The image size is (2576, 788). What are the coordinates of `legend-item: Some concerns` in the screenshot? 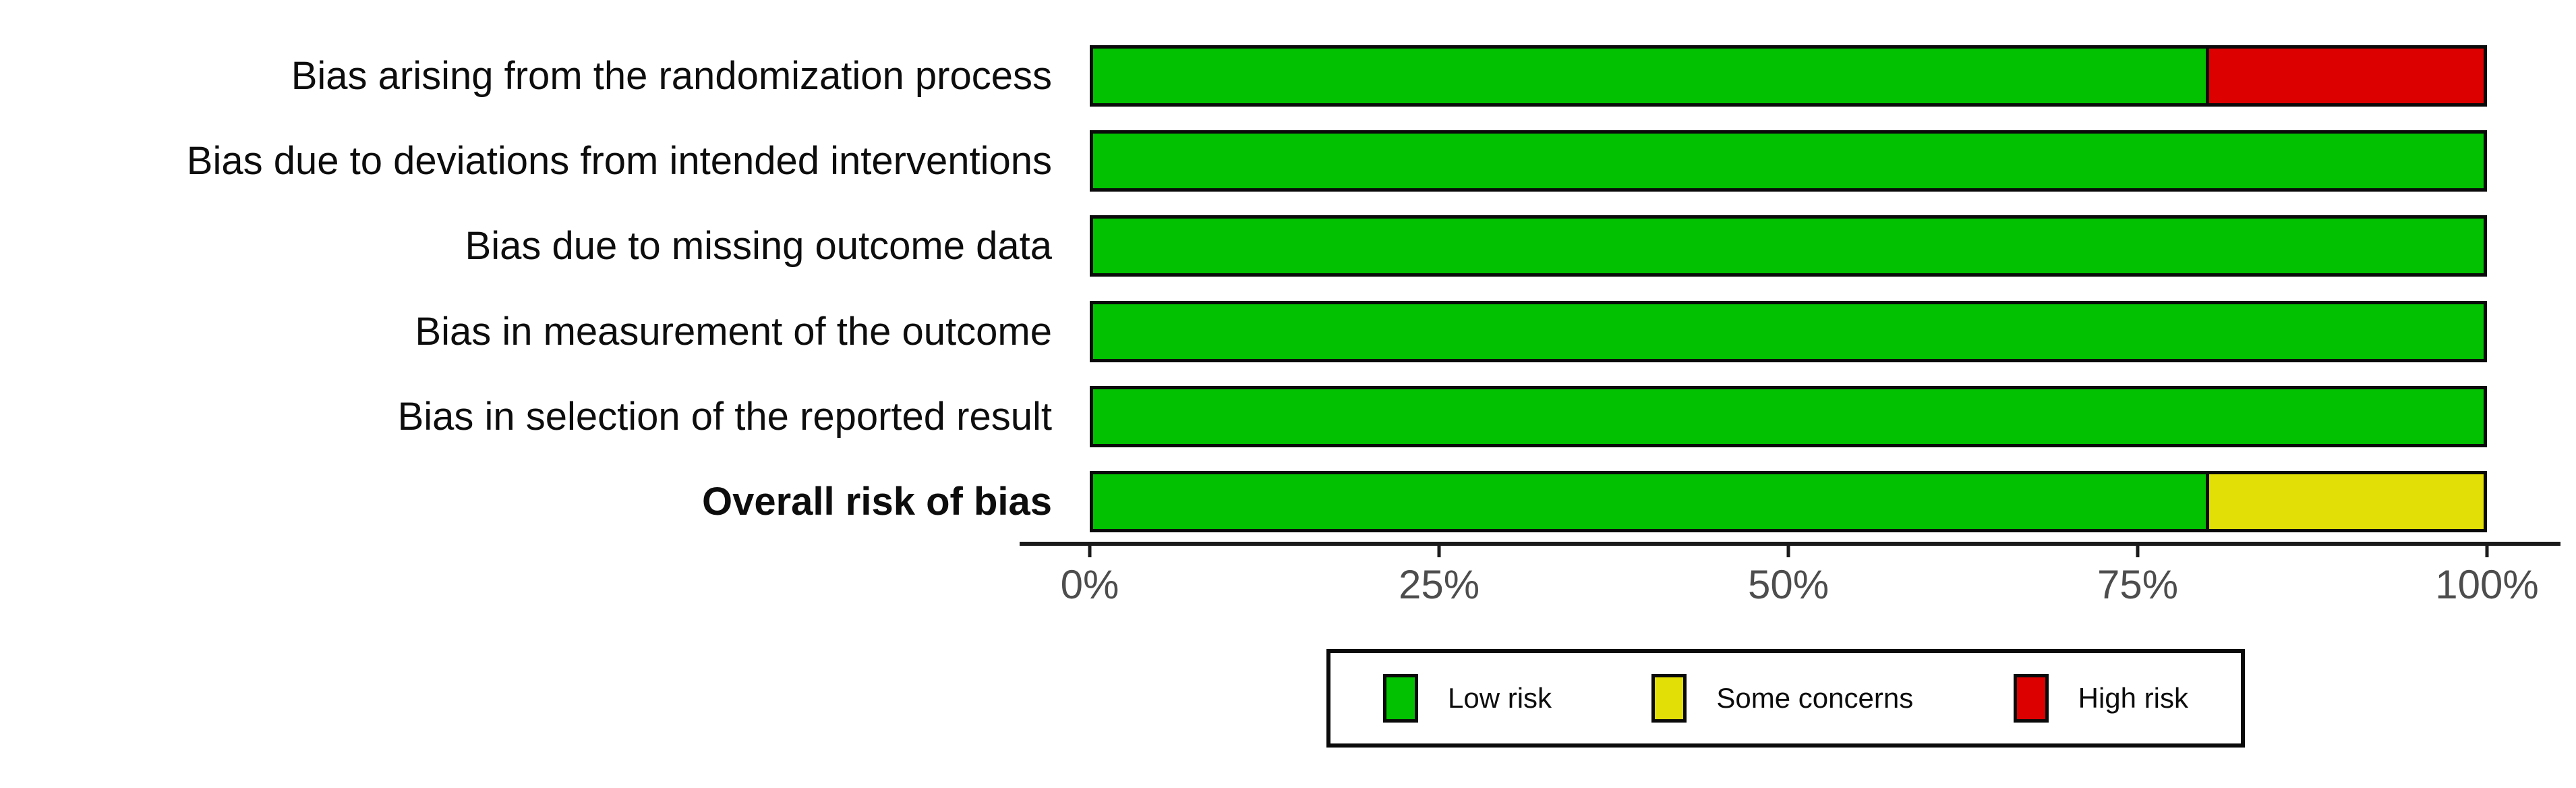 It's located at (1782, 698).